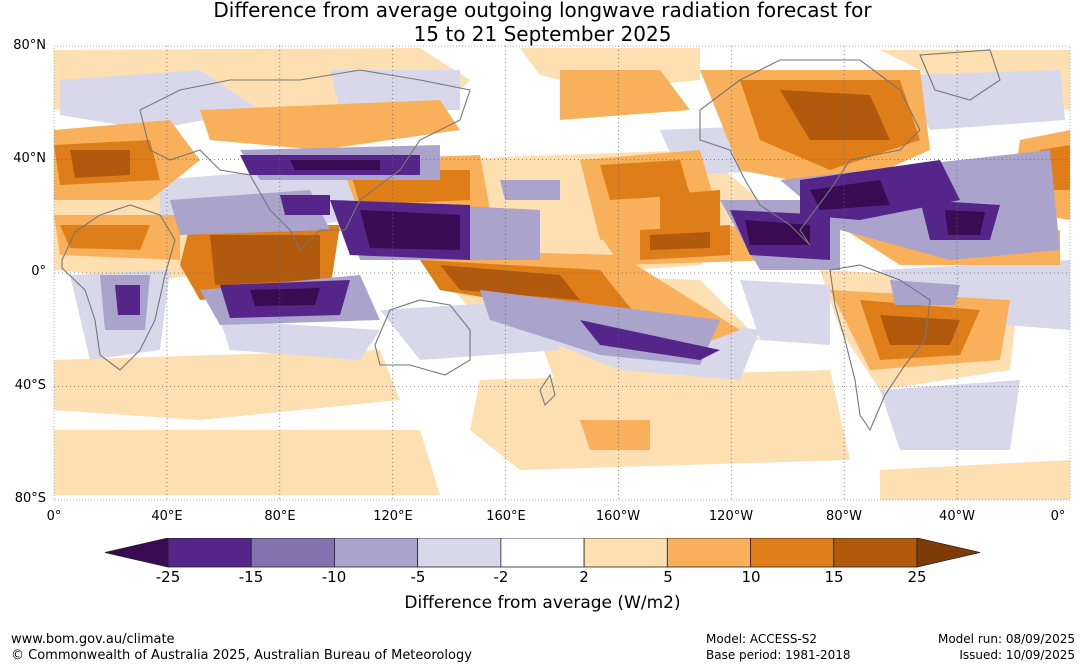  I want to click on lon-label-40e: 40°E, so click(167, 516).